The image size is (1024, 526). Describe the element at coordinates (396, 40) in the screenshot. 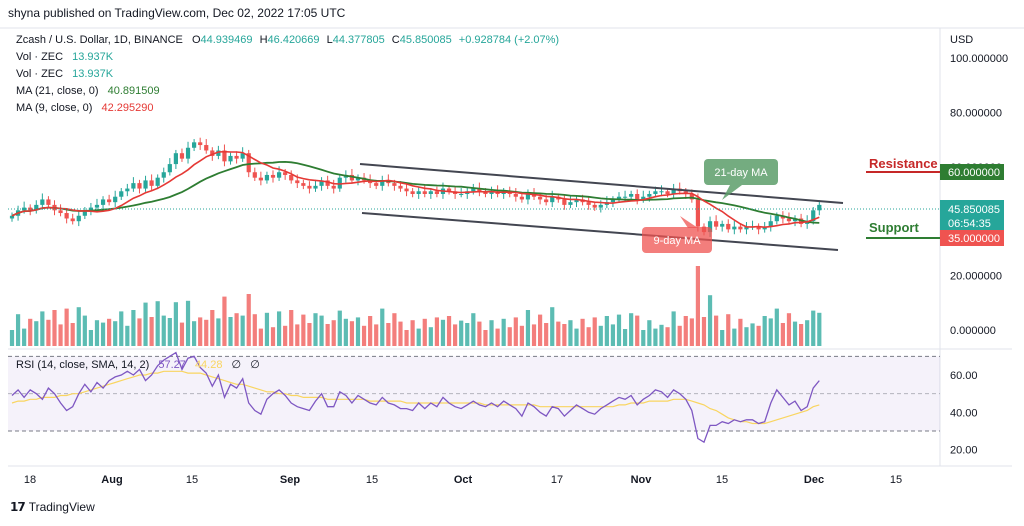

I see `legend-c-label: C` at that location.